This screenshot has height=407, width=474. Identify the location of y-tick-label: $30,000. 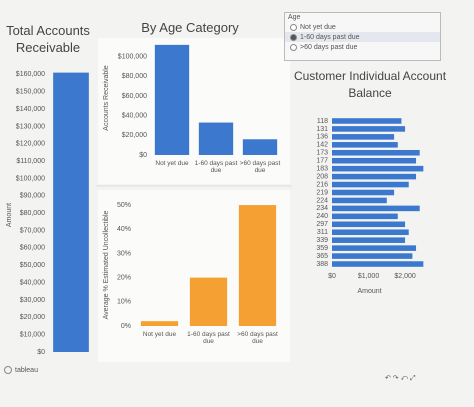
(32, 300).